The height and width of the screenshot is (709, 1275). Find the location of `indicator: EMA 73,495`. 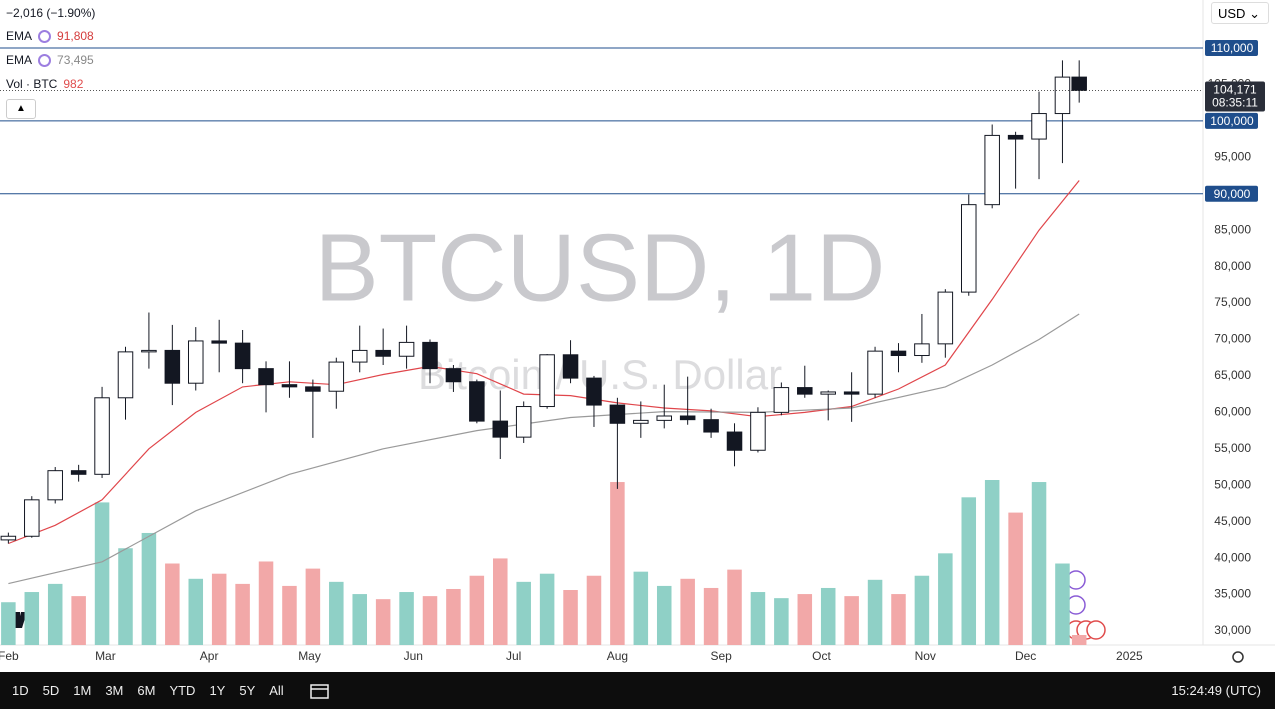

indicator: EMA 73,495 is located at coordinates (50, 60).